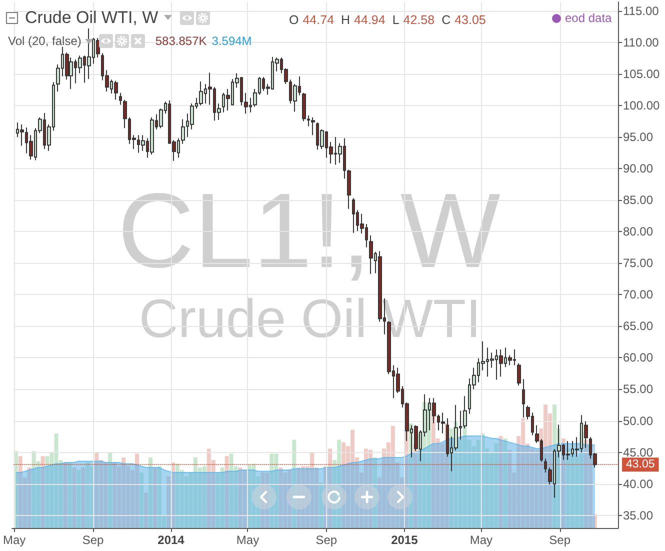 Image resolution: width=665 pixels, height=551 pixels. What do you see at coordinates (638, 169) in the screenshot?
I see `y-tick-label: 90.00` at bounding box center [638, 169].